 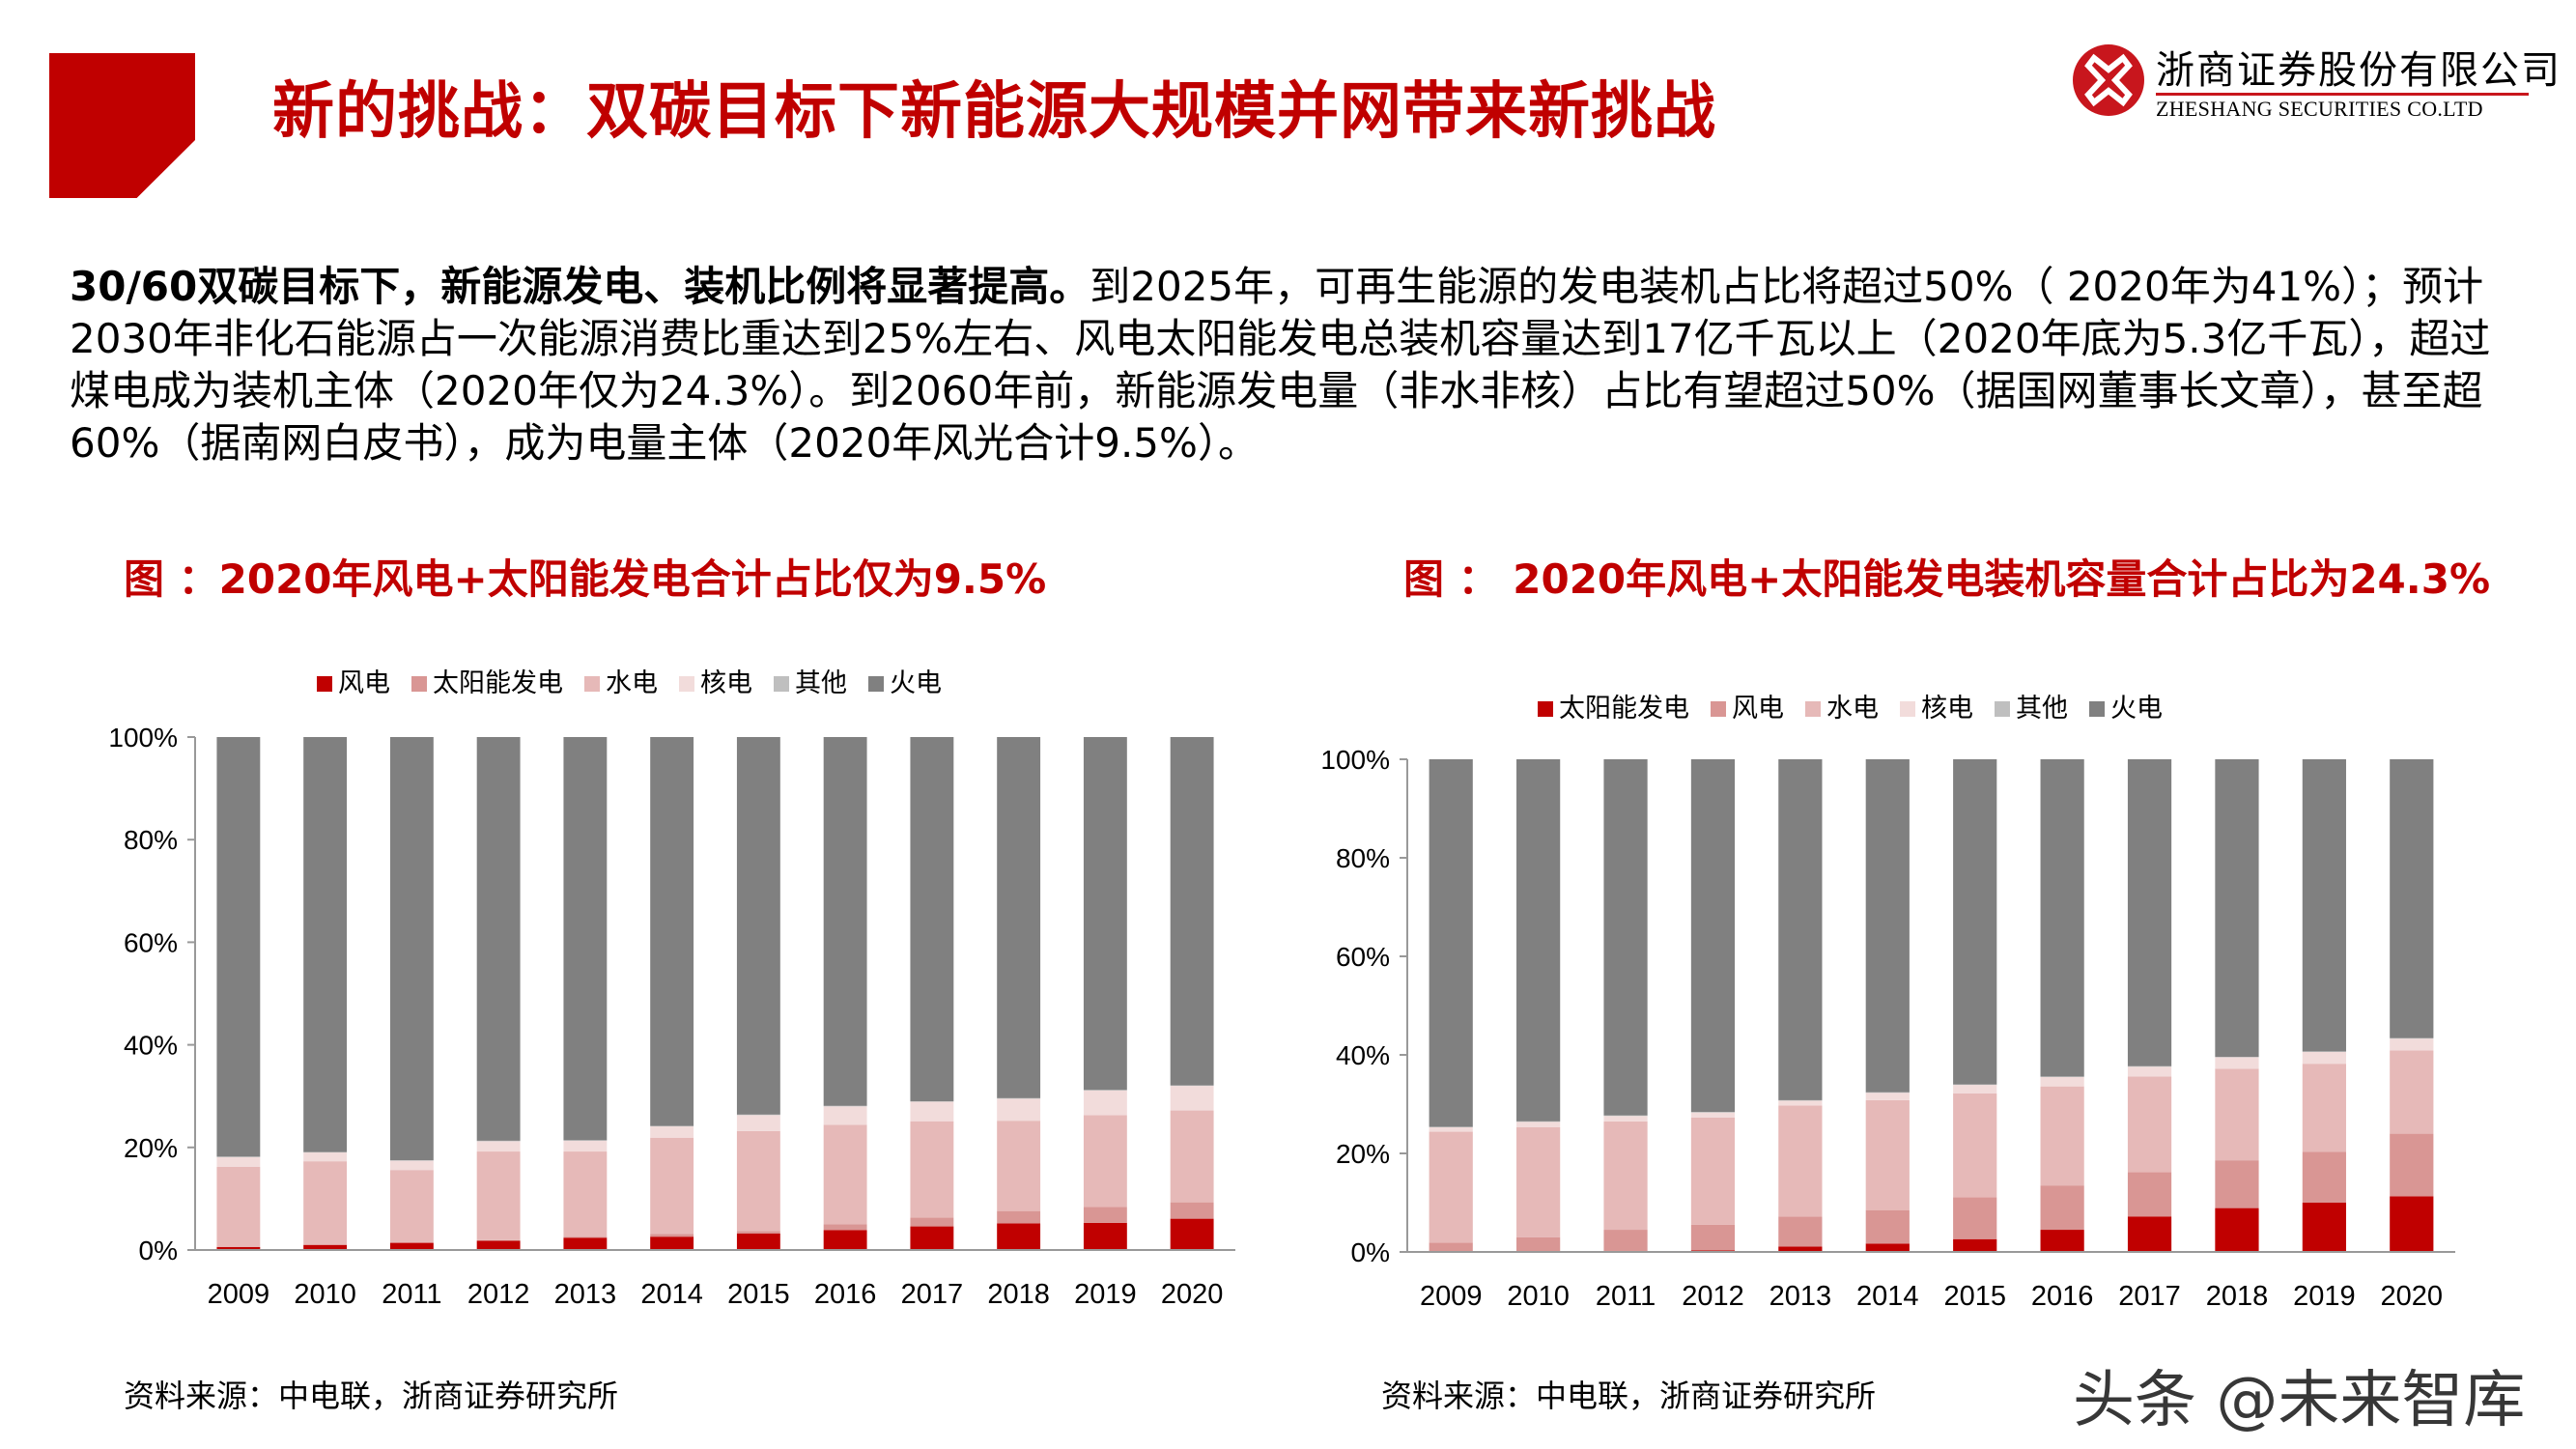 What do you see at coordinates (143, 738) in the screenshot?
I see `y-tick-label: 100%` at bounding box center [143, 738].